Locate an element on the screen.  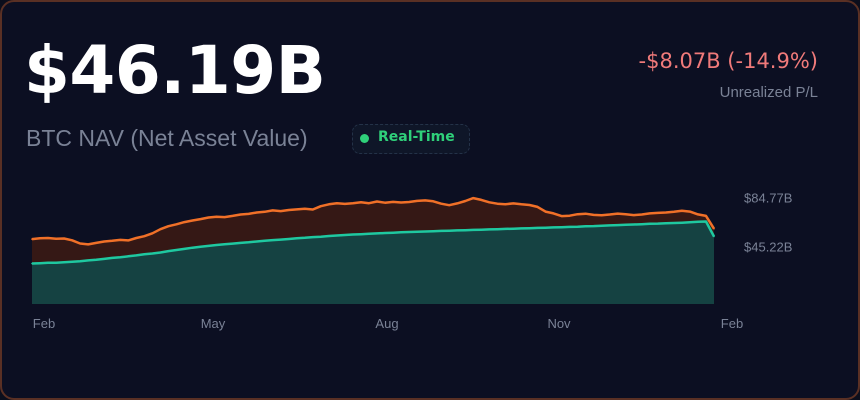
y-axis-ticks: $84.77B $45.22B is located at coordinates (768, 223).